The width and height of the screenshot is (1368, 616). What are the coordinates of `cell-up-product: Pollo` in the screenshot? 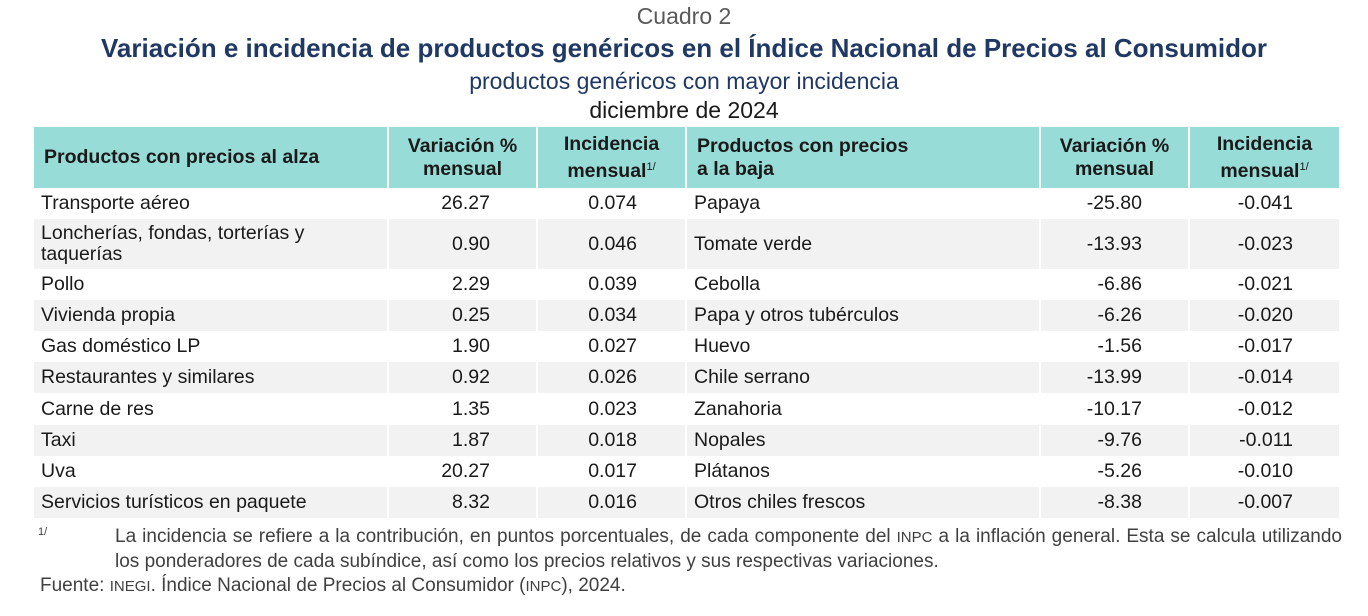 It's located at (211, 284).